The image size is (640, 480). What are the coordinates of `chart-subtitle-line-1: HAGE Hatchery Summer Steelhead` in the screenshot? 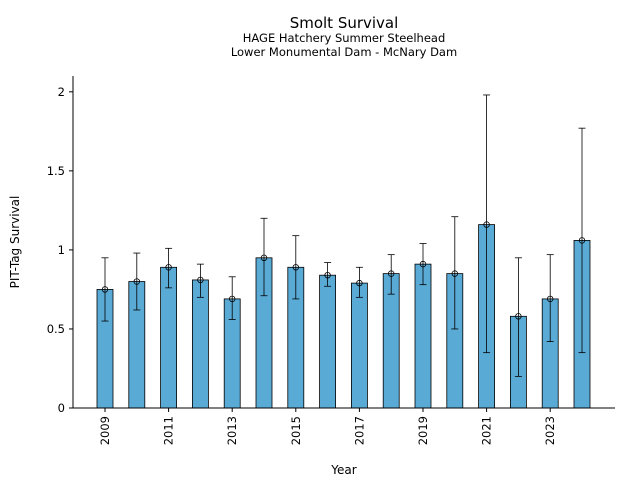 It's located at (344, 38).